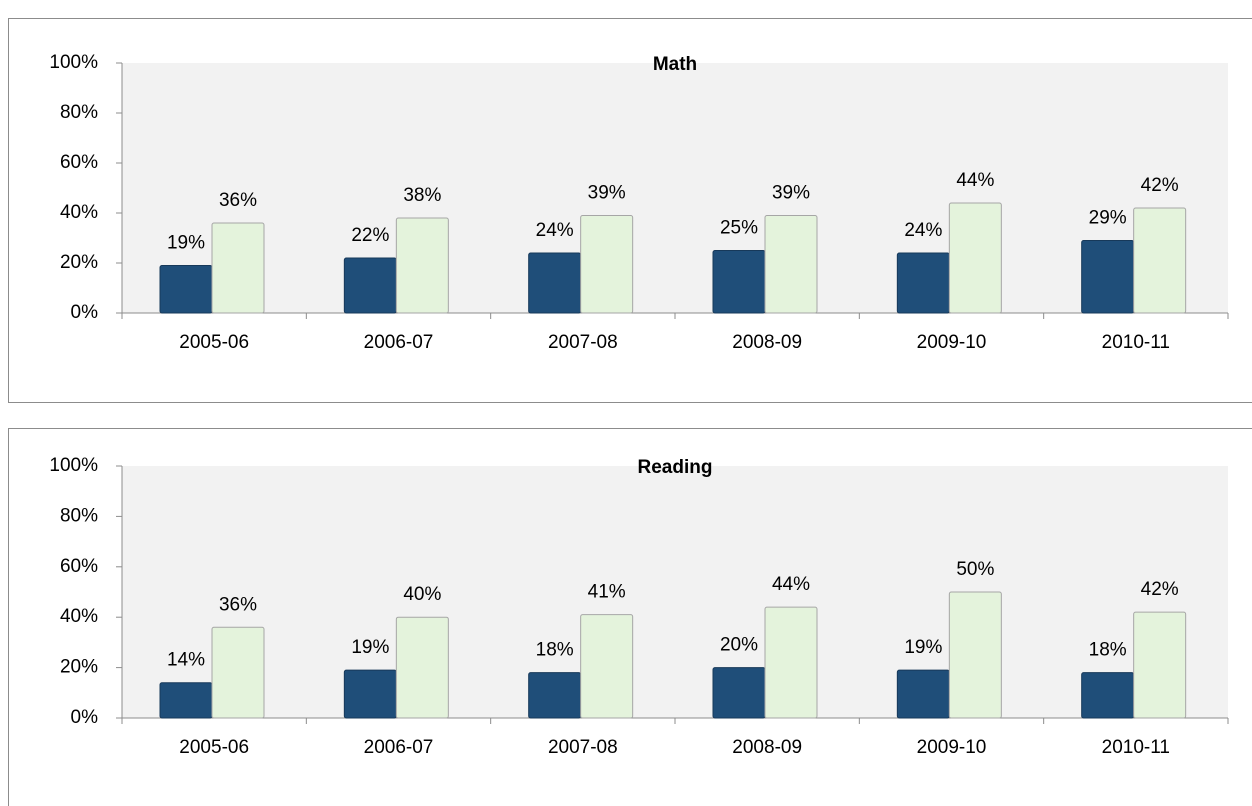 The height and width of the screenshot is (806, 1252). What do you see at coordinates (422, 195) in the screenshot?
I see `data-label: 38%` at bounding box center [422, 195].